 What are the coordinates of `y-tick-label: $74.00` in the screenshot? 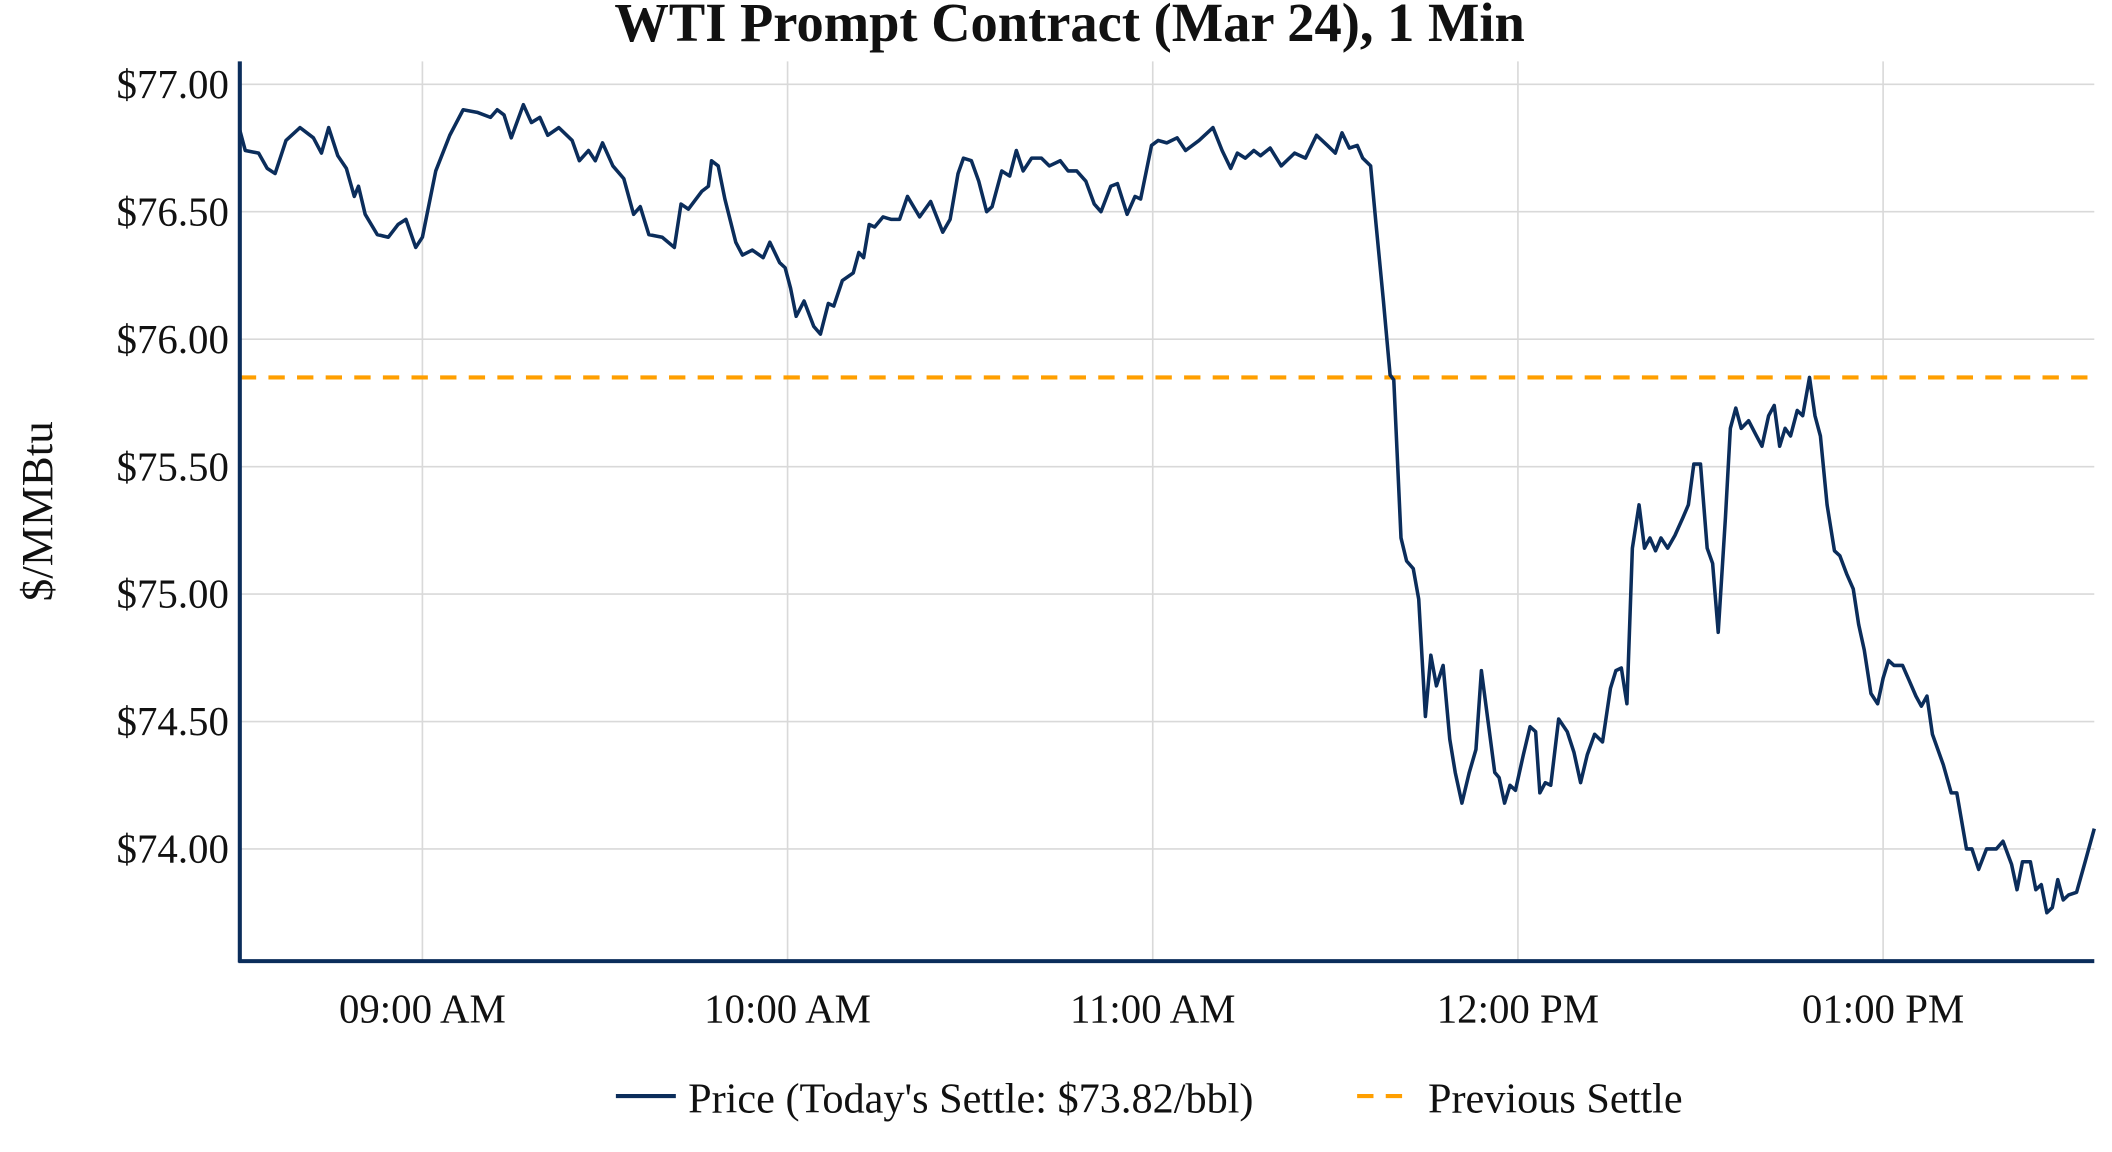 It's located at (173, 849).